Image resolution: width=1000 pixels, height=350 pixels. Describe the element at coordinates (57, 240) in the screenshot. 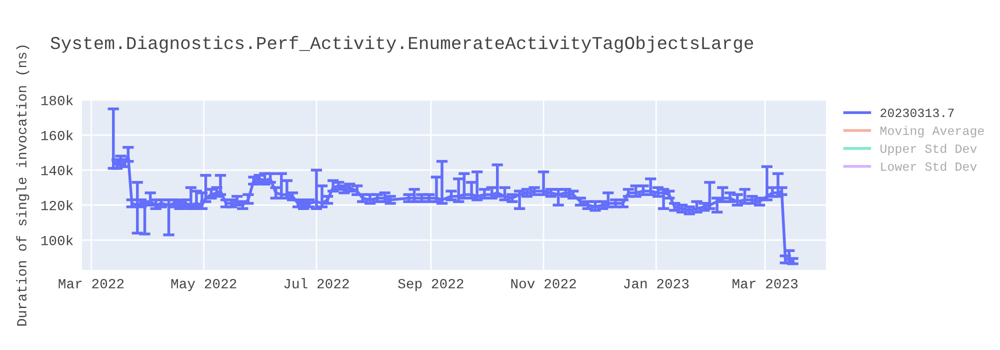

I see `y-tick-label: 100k` at that location.